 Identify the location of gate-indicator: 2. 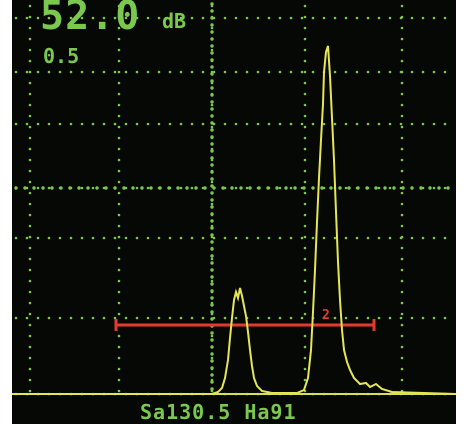
(245, 319).